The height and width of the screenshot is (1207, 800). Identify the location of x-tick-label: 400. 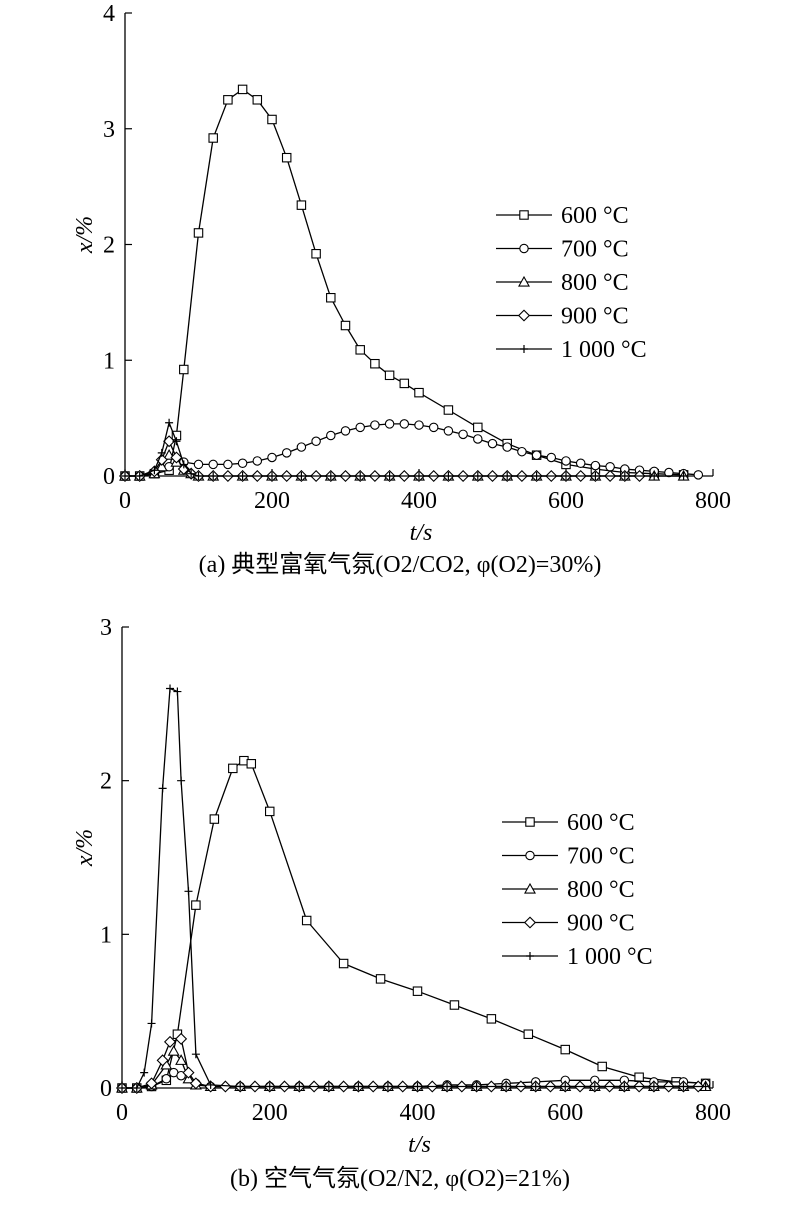
(419, 501).